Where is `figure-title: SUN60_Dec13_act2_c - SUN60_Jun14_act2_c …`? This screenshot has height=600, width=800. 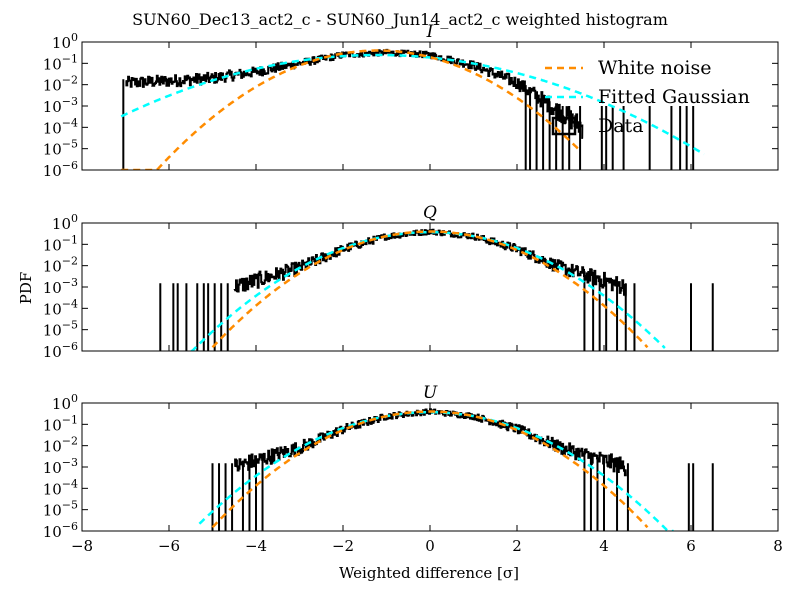
figure-title: SUN60_Dec13_act2_c - SUN60_Jun14_act2_c … is located at coordinates (400, 19).